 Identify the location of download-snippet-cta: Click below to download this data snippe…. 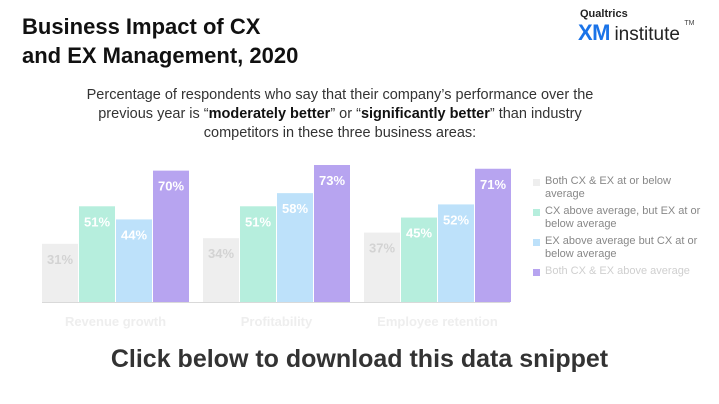
(359, 359).